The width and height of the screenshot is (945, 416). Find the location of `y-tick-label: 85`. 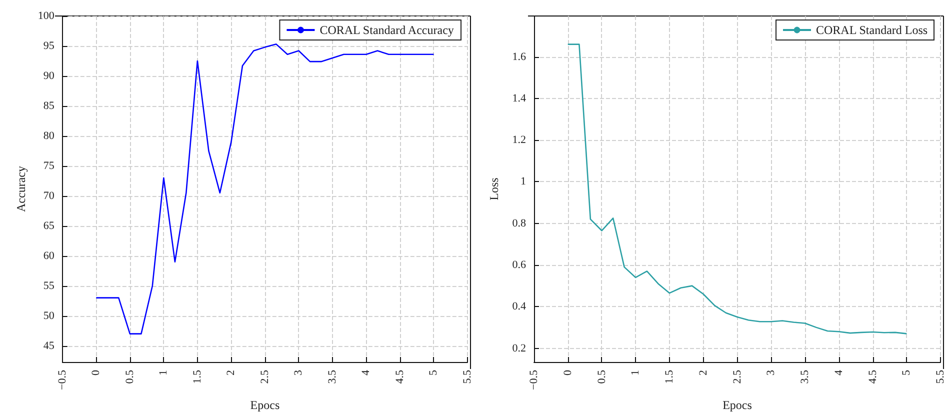

y-tick-label: 85 is located at coordinates (49, 106).